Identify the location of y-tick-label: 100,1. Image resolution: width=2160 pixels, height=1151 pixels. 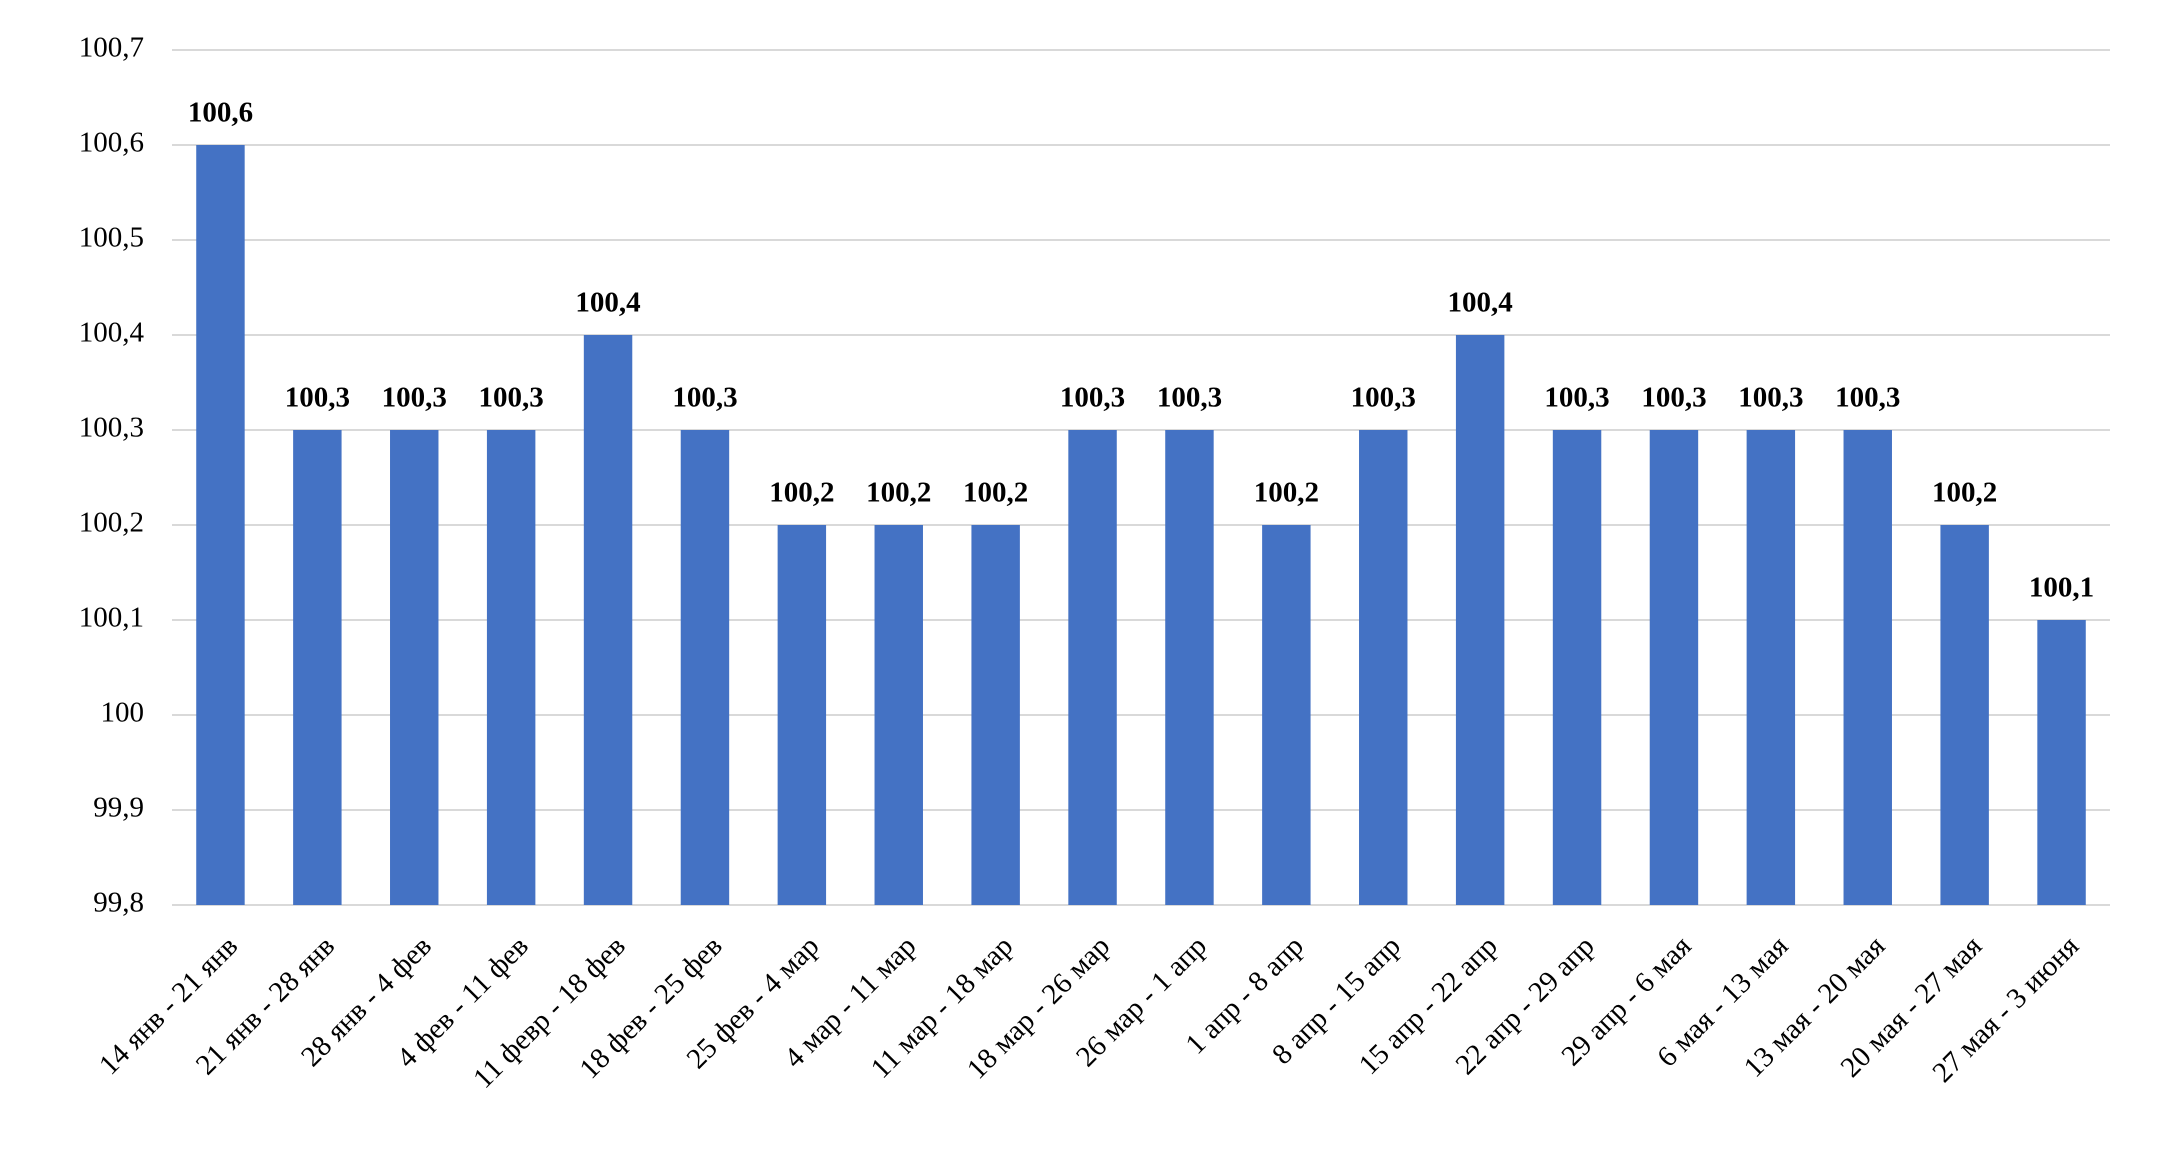
(111, 618).